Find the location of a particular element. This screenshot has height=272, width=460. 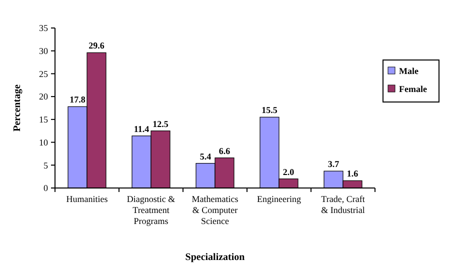

text: 6.6 is located at coordinates (224, 151).